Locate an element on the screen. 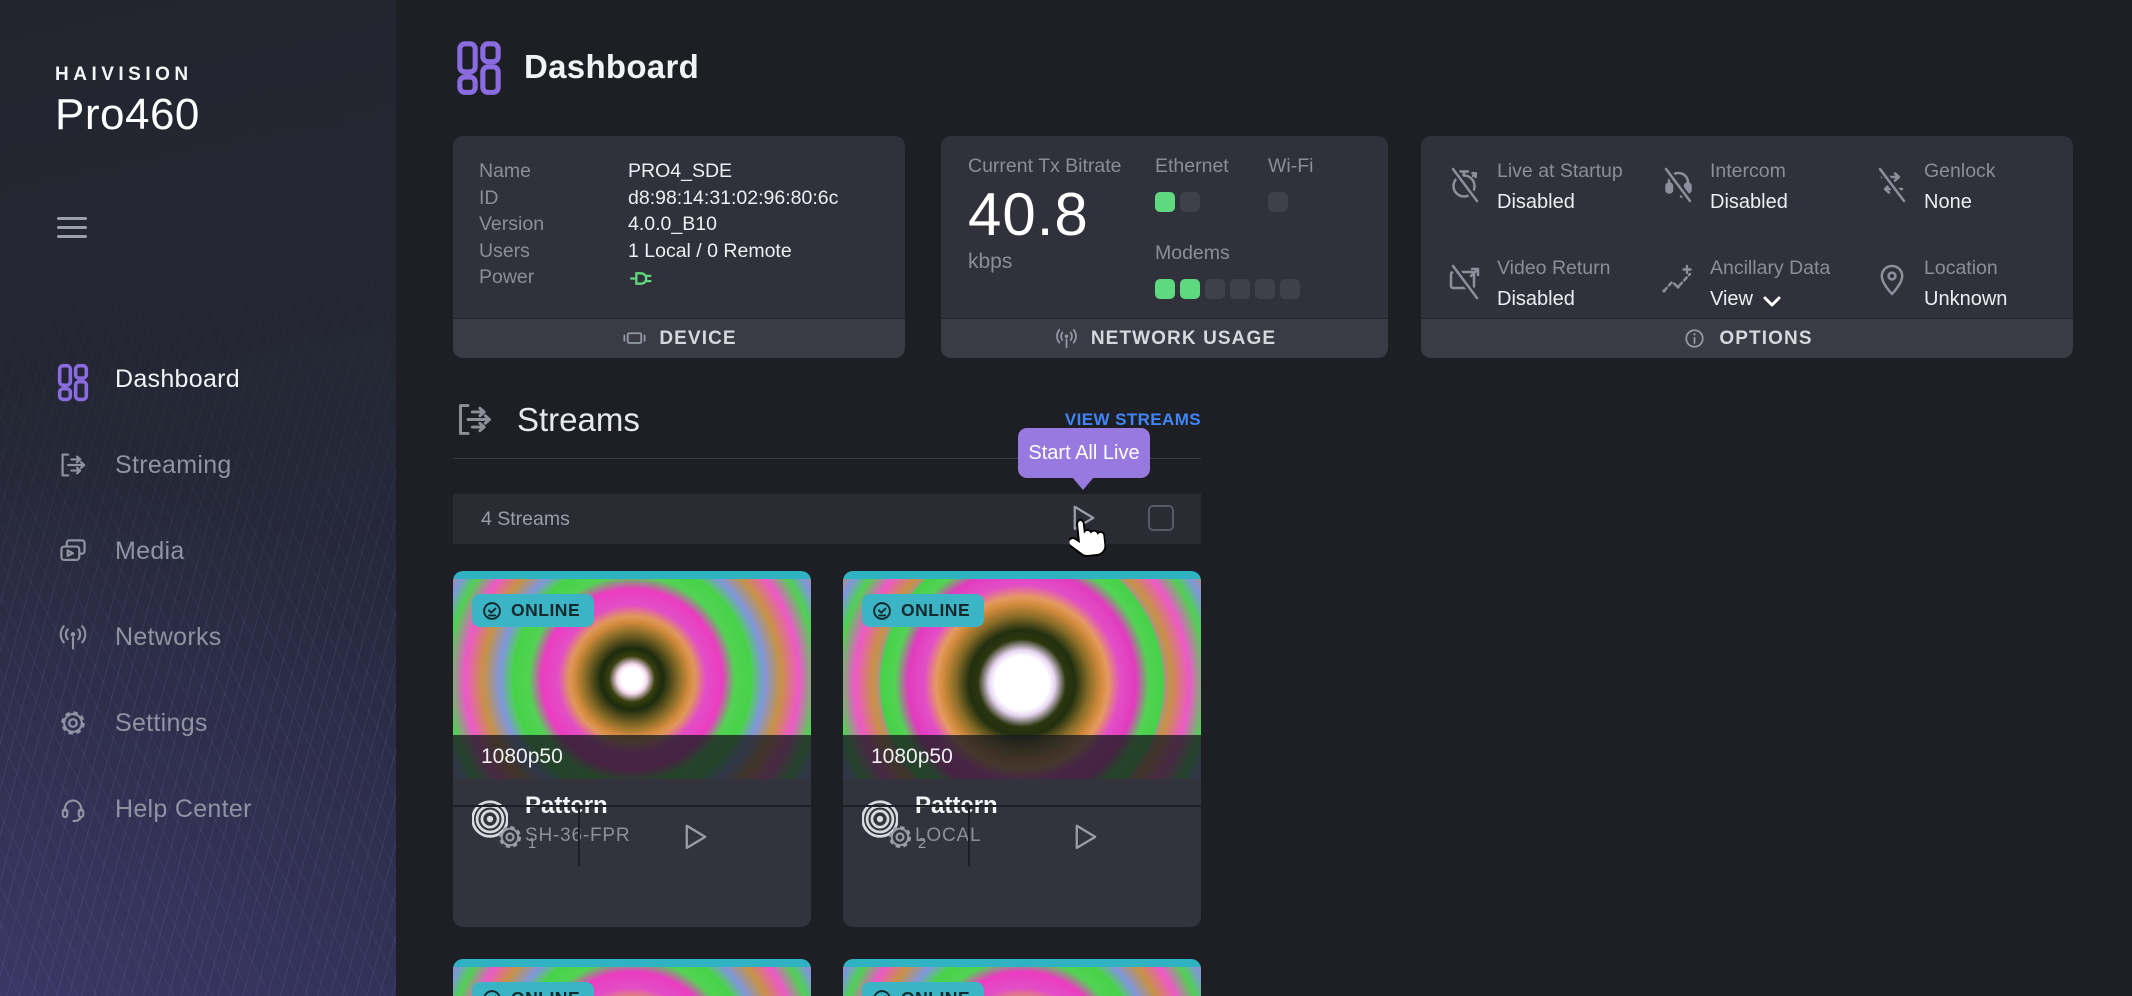 The height and width of the screenshot is (996, 2132). network-card-footer: NETWORK USAGE is located at coordinates (1164, 338).